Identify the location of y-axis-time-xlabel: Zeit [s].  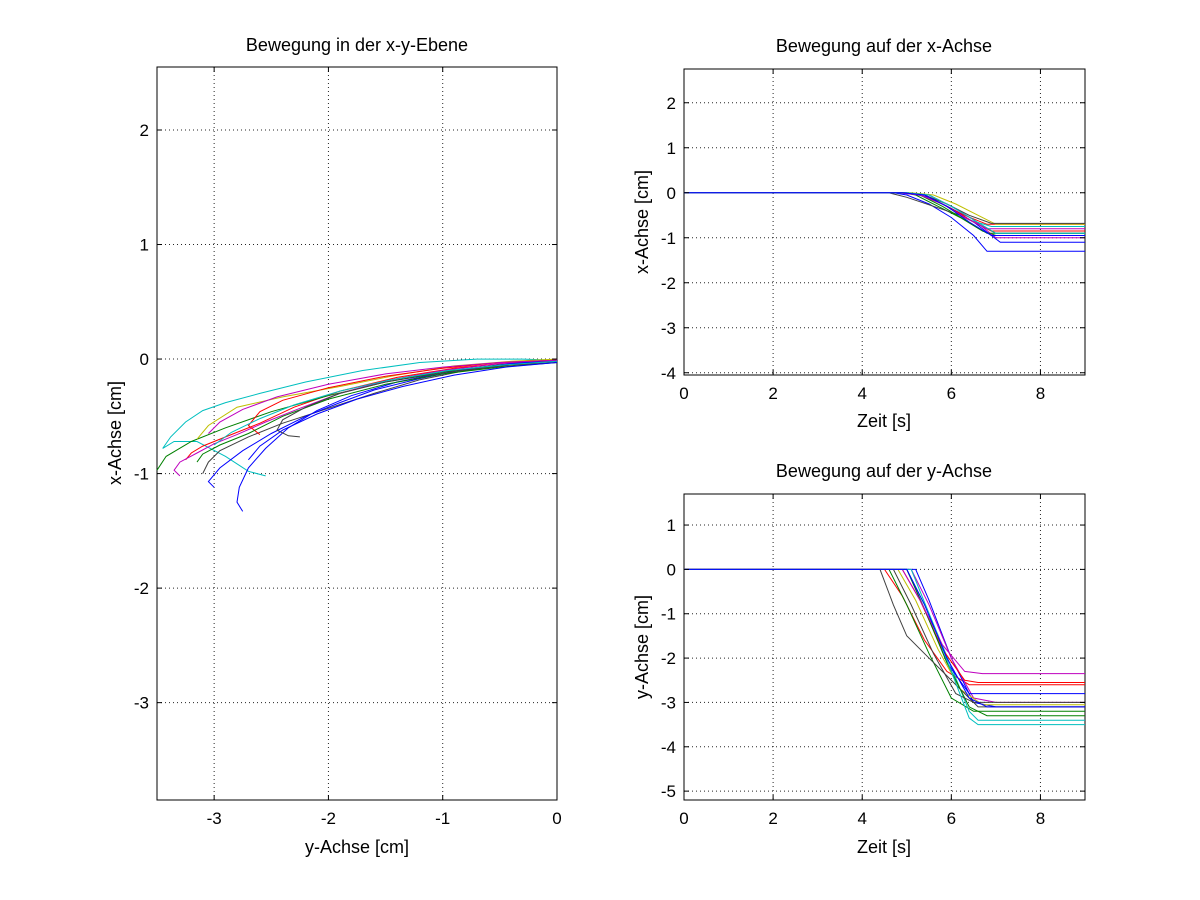
(884, 847).